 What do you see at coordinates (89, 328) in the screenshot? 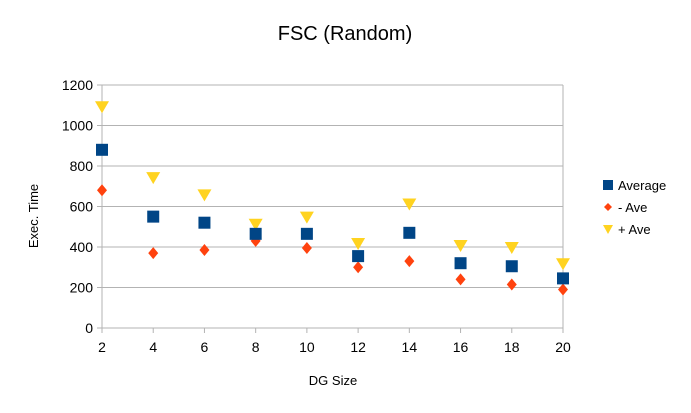
I see `y-tick-label: 0` at bounding box center [89, 328].